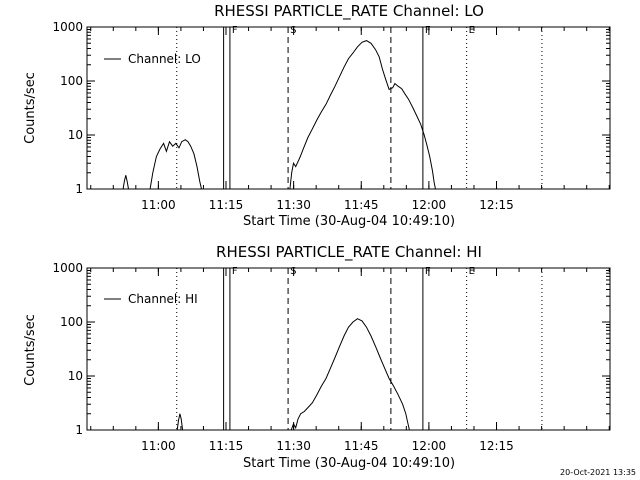 This screenshot has width=640, height=480. What do you see at coordinates (349, 252) in the screenshot?
I see `chart-title: RHESSI PARTICLE_RATE Channel: HI` at bounding box center [349, 252].